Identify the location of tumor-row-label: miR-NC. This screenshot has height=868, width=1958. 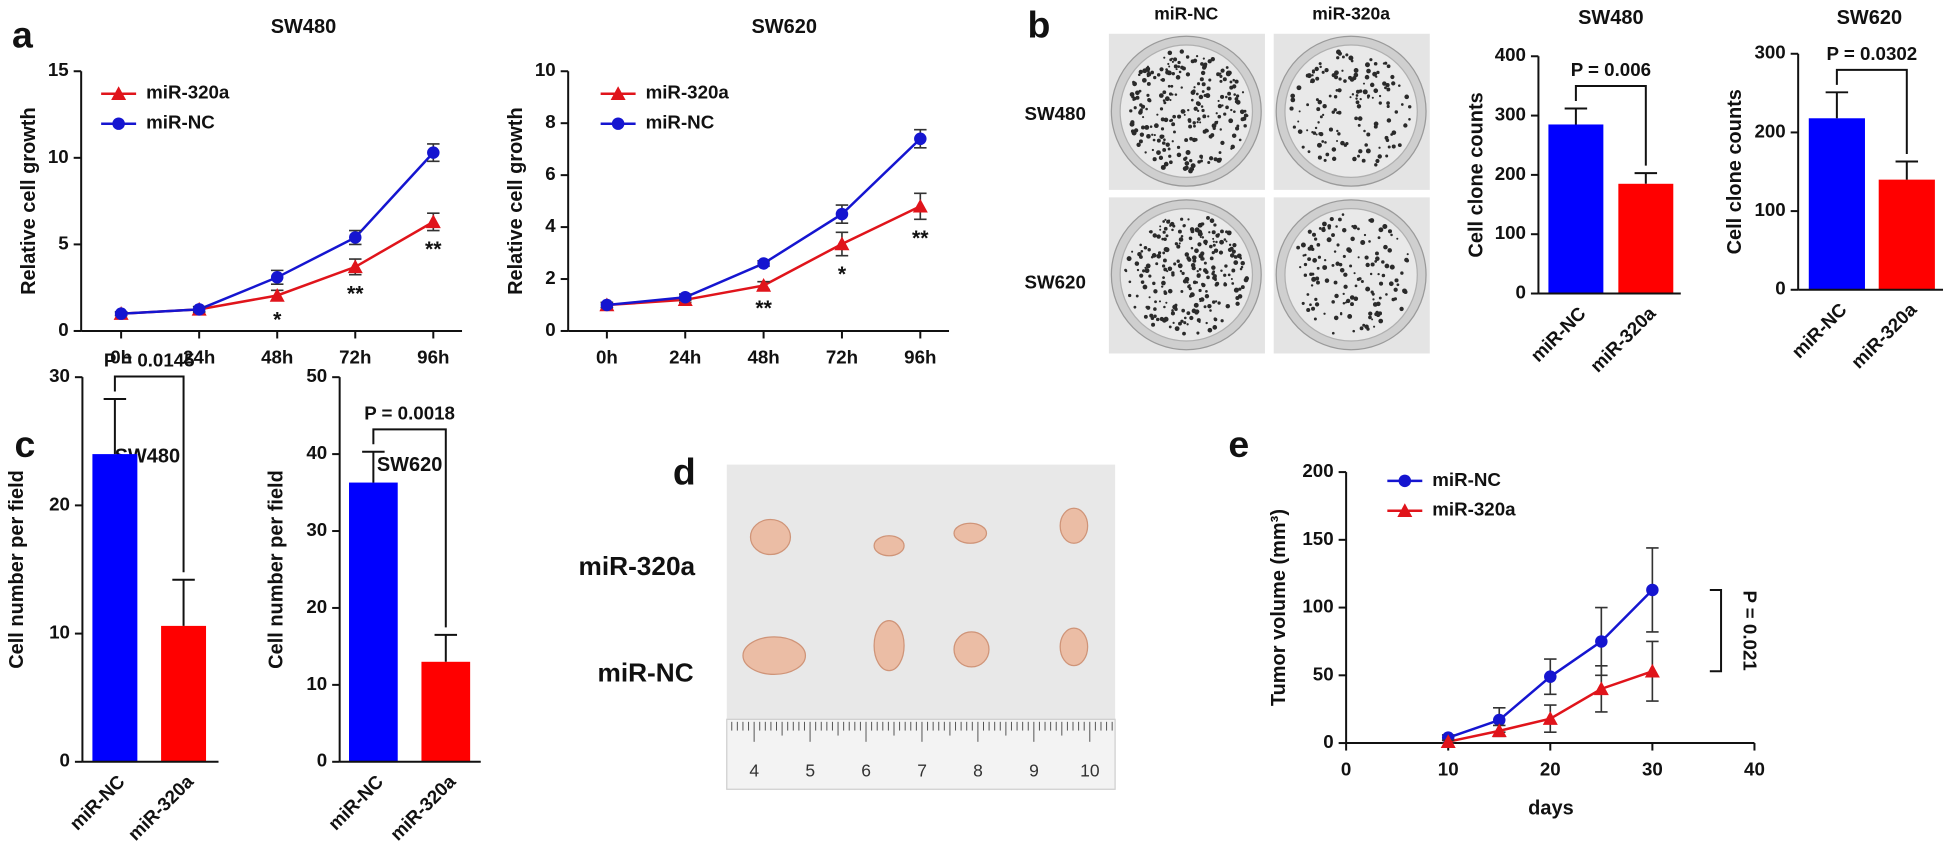
(646, 672).